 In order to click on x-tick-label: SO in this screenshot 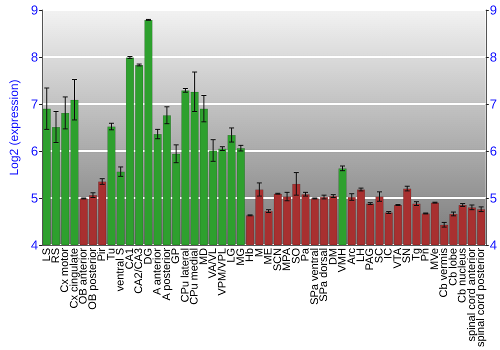, I will do `click(296, 256)`.